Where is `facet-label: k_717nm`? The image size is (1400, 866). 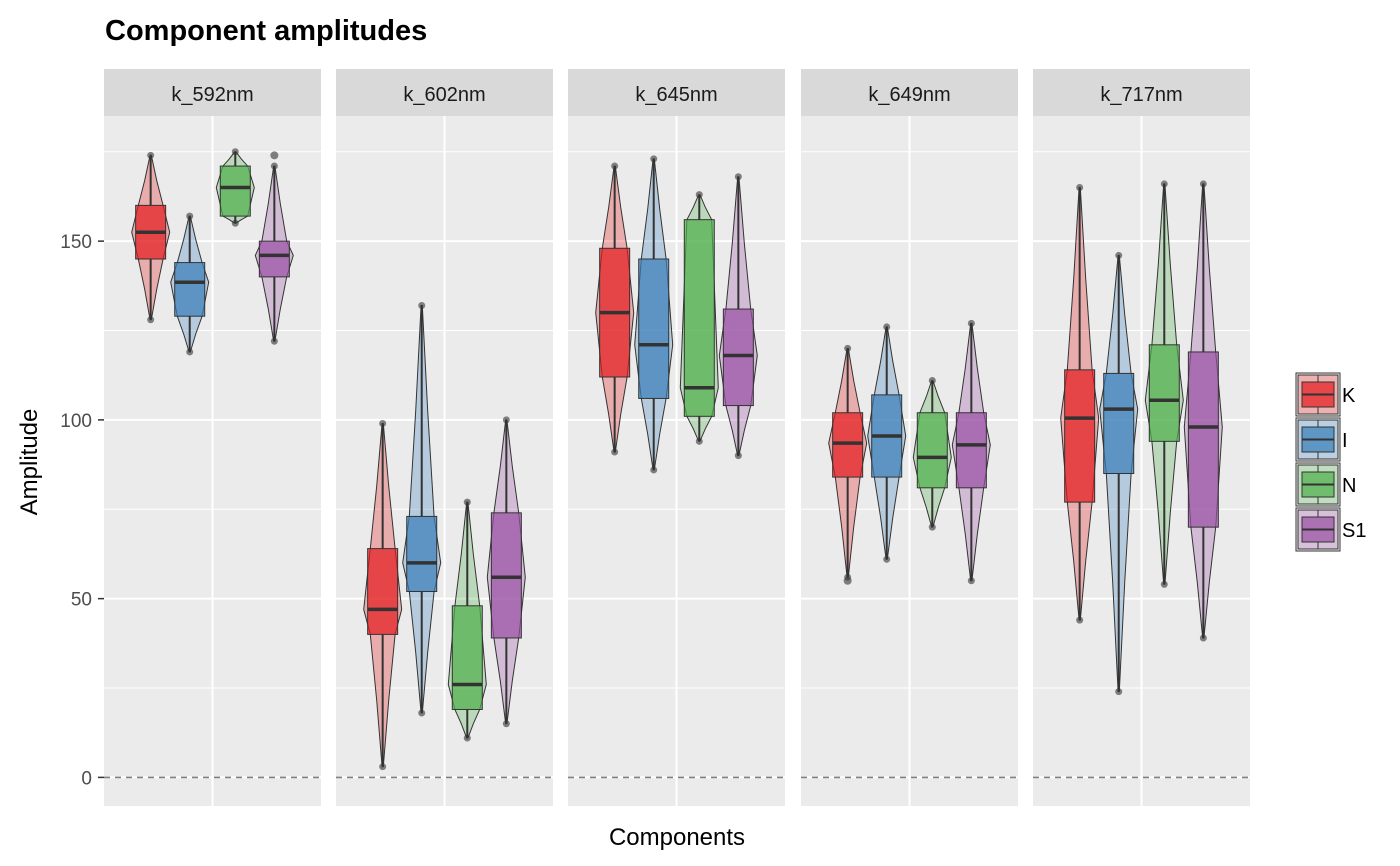
facet-label: k_717nm is located at coordinates (1141, 95).